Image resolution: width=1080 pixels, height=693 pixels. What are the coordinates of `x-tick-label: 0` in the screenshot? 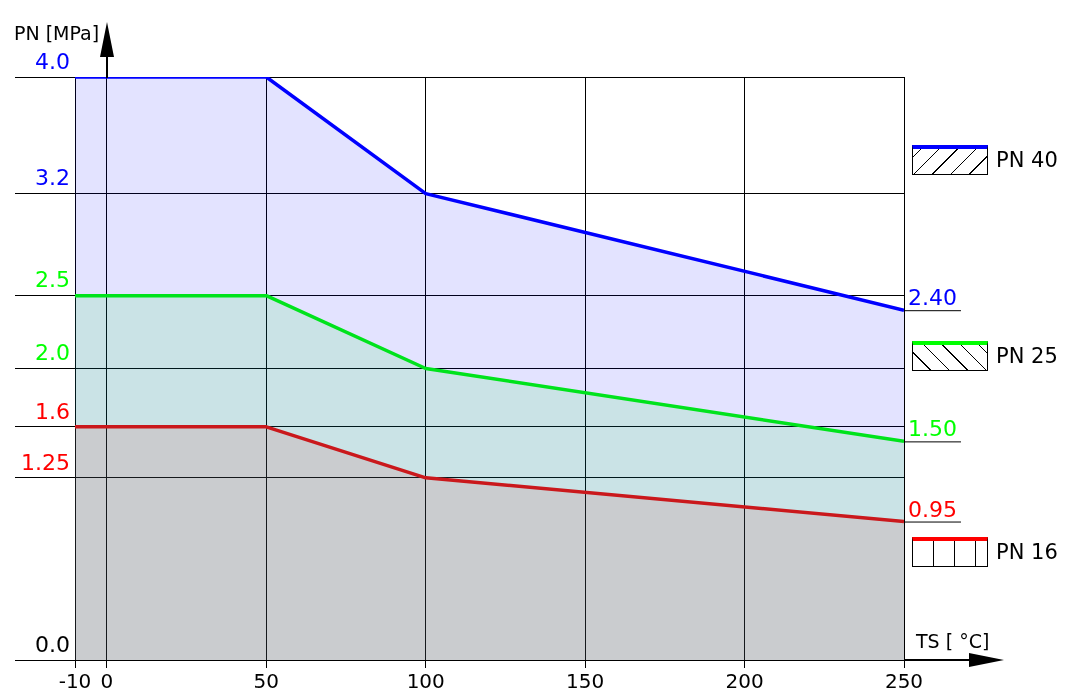 It's located at (107, 681).